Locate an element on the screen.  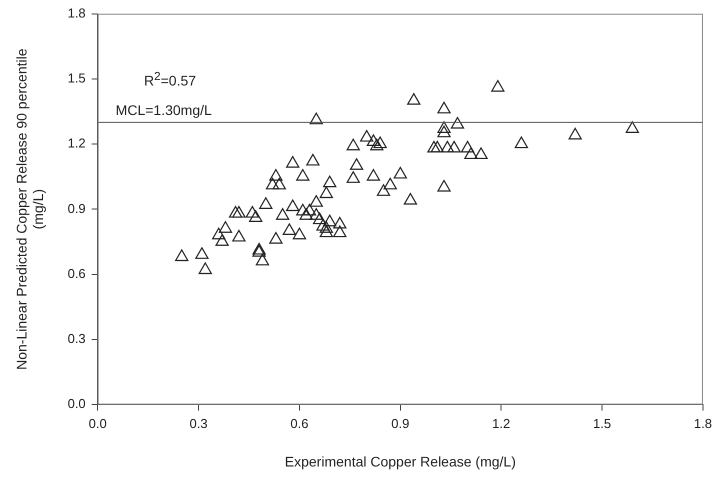
y-tick-label: 0.9 is located at coordinates (77, 208).